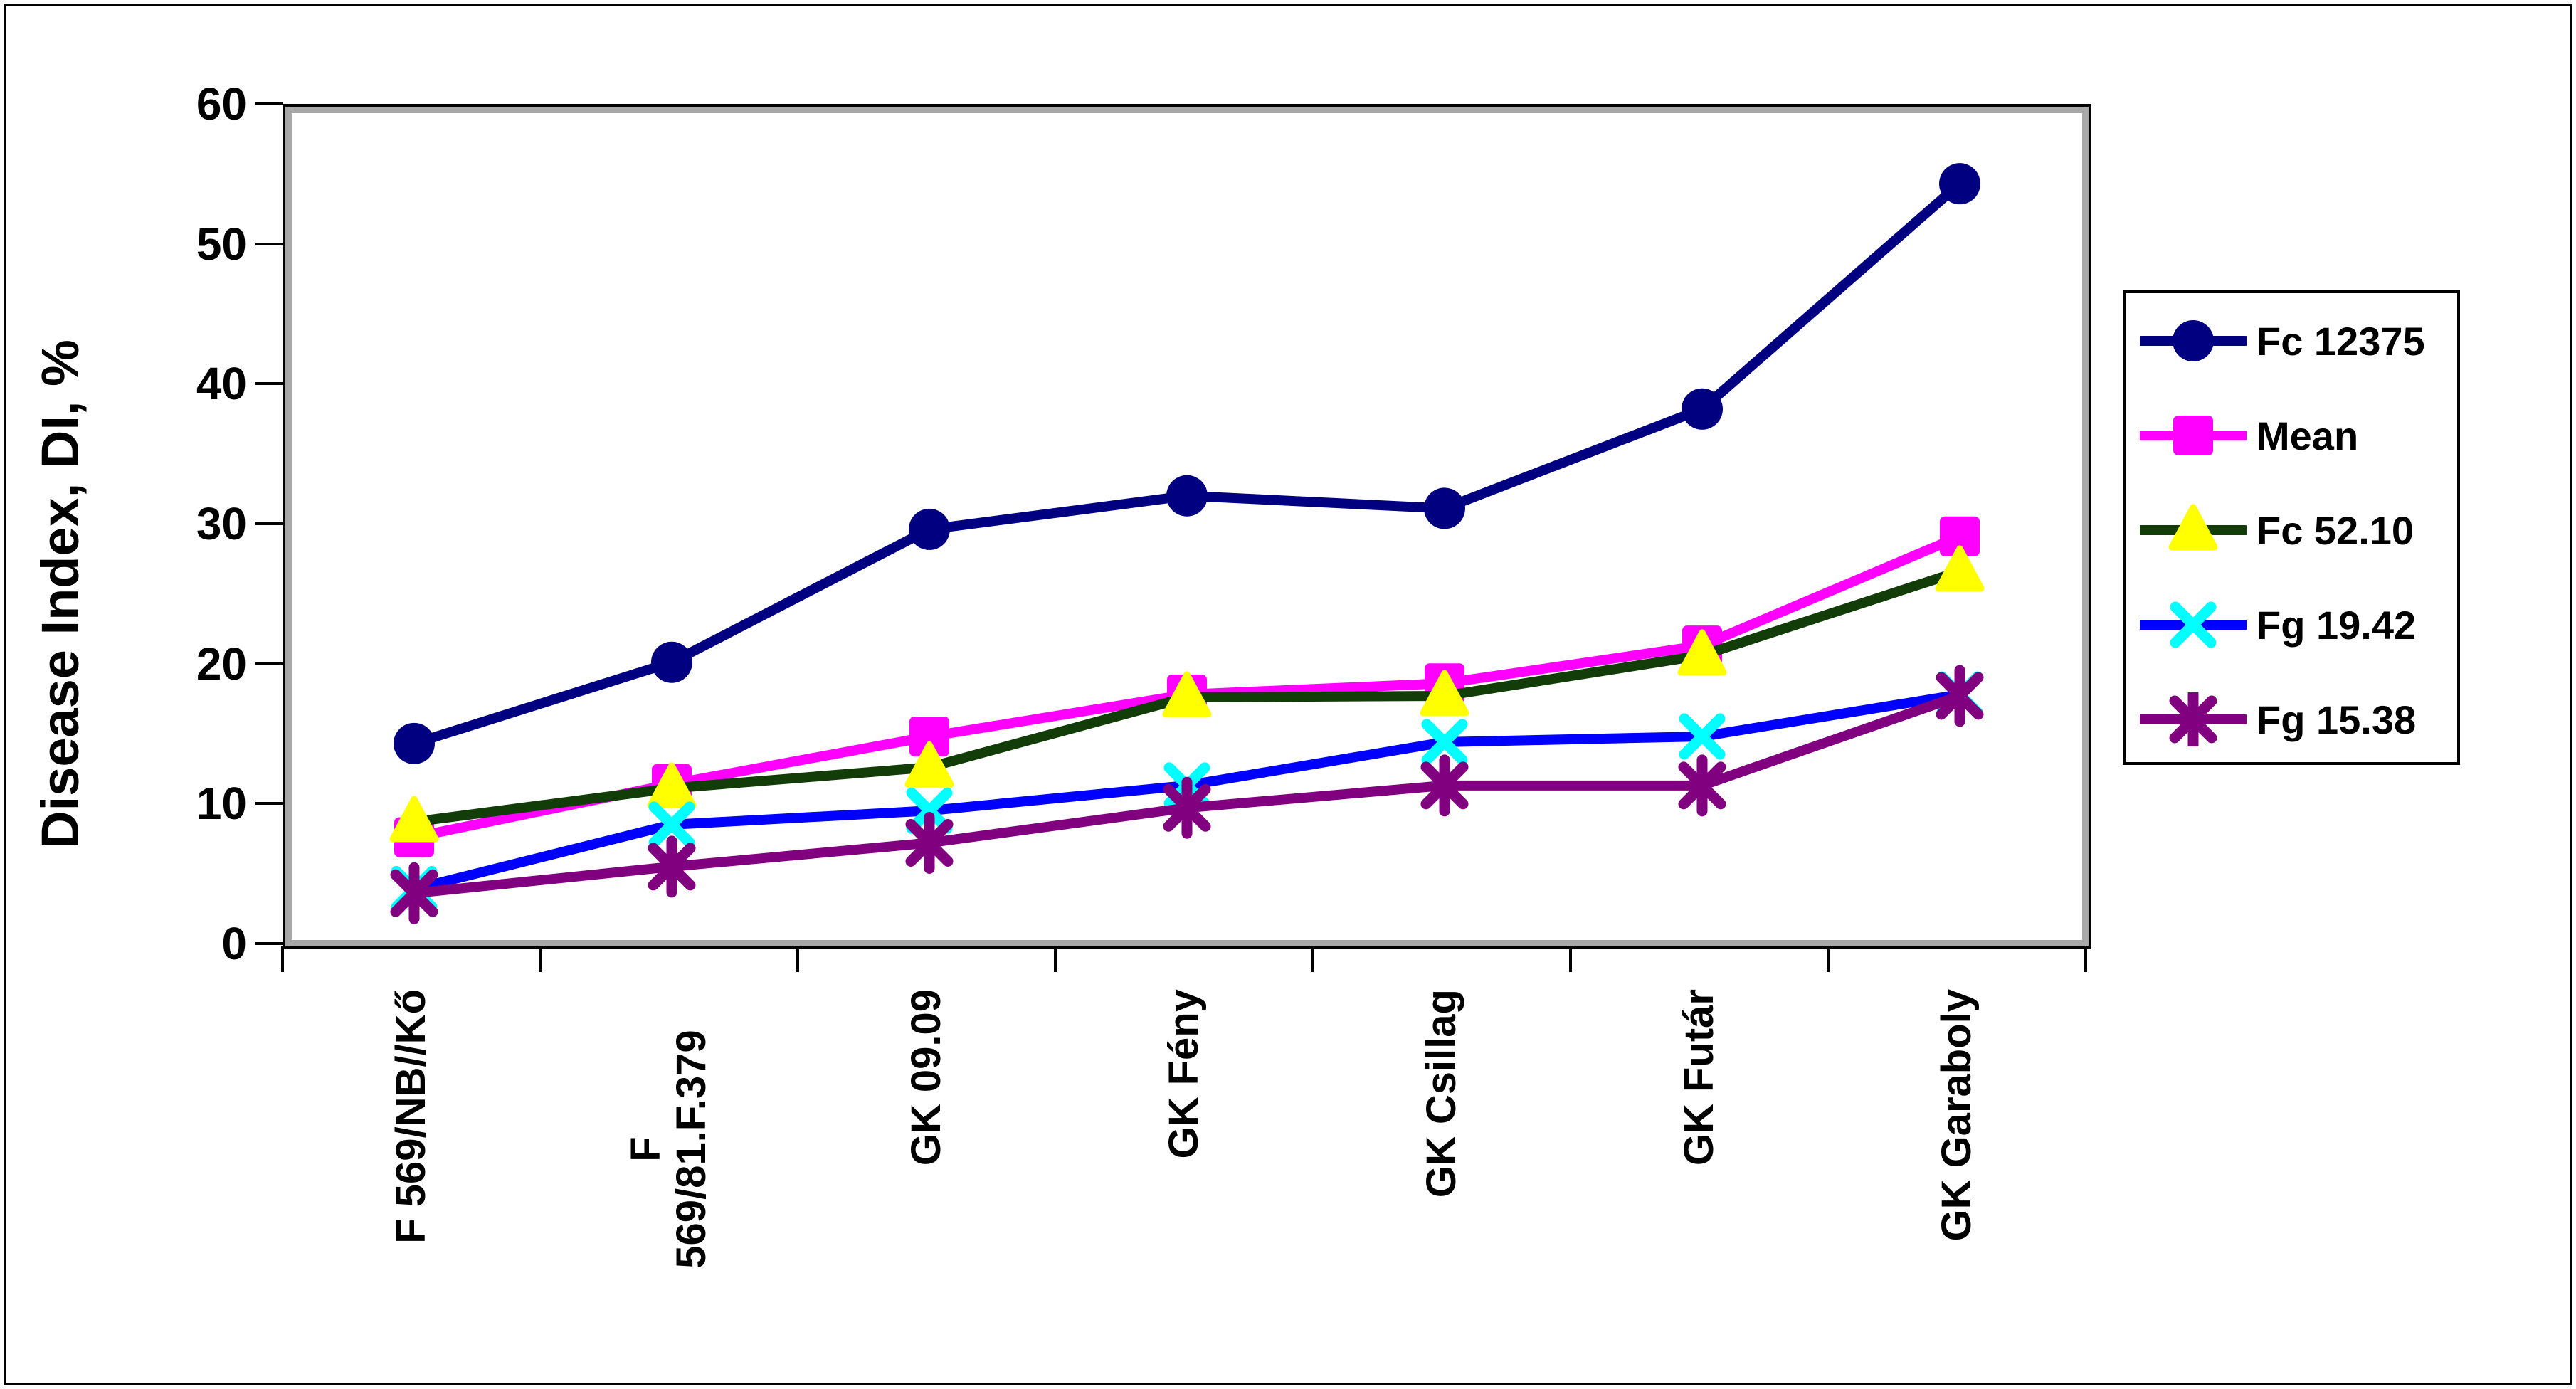  Describe the element at coordinates (672, 866) in the screenshot. I see `marker-star-fg-15.38-1` at that location.